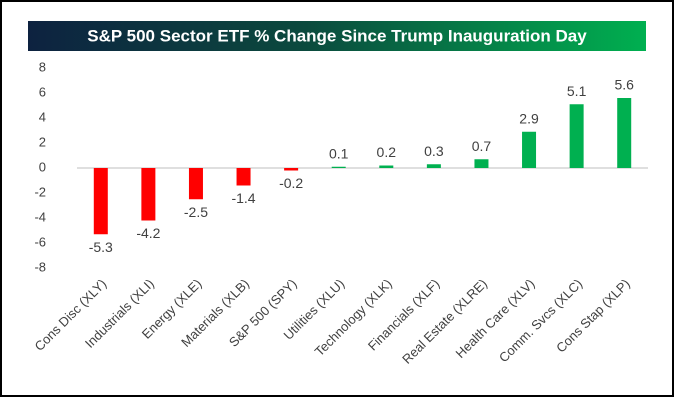  I want to click on value-label: -4.2, so click(148, 233).